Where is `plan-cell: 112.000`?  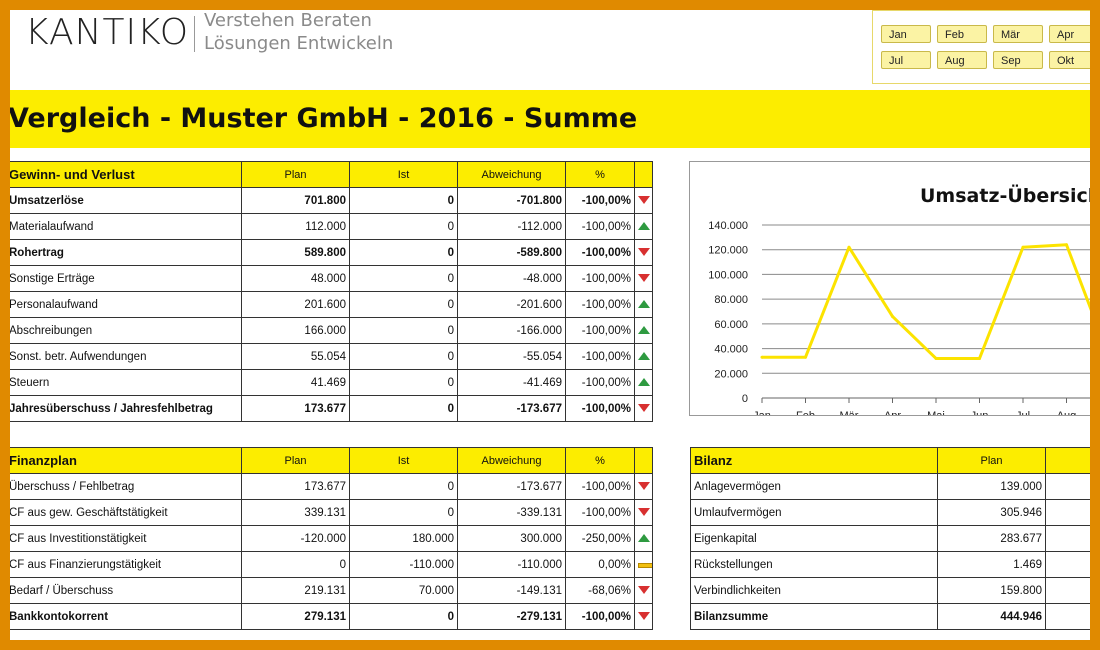 plan-cell: 112.000 is located at coordinates (295, 226).